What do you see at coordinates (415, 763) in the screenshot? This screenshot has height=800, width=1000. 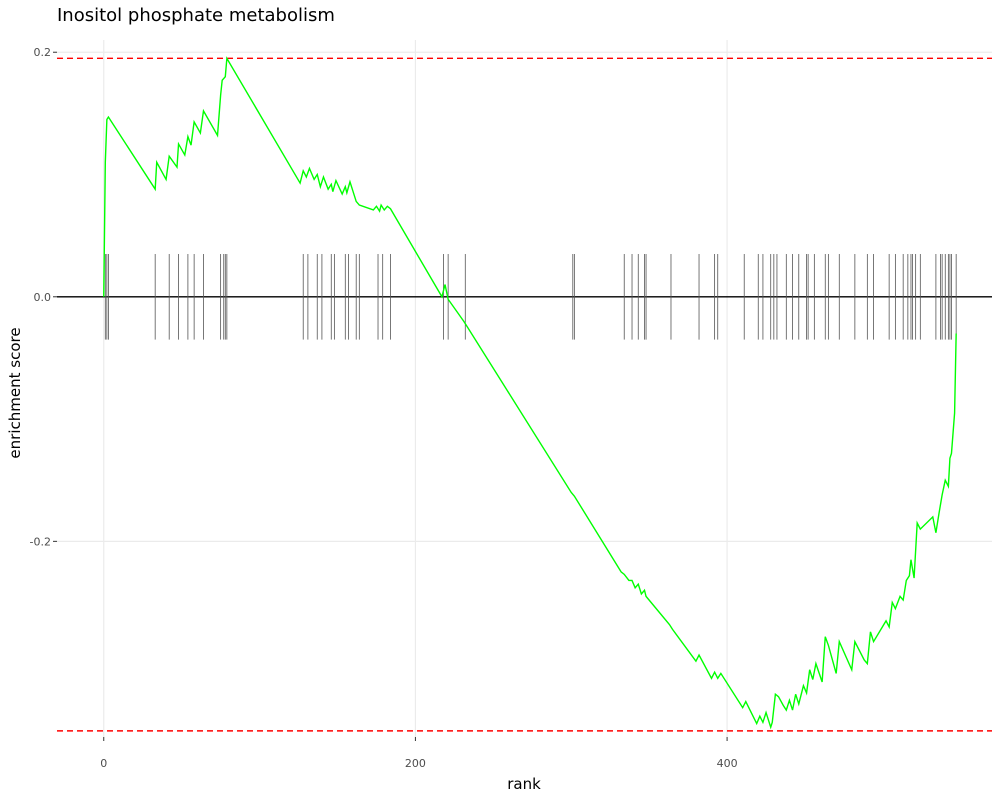 I see `x-tick-label: 200` at bounding box center [415, 763].